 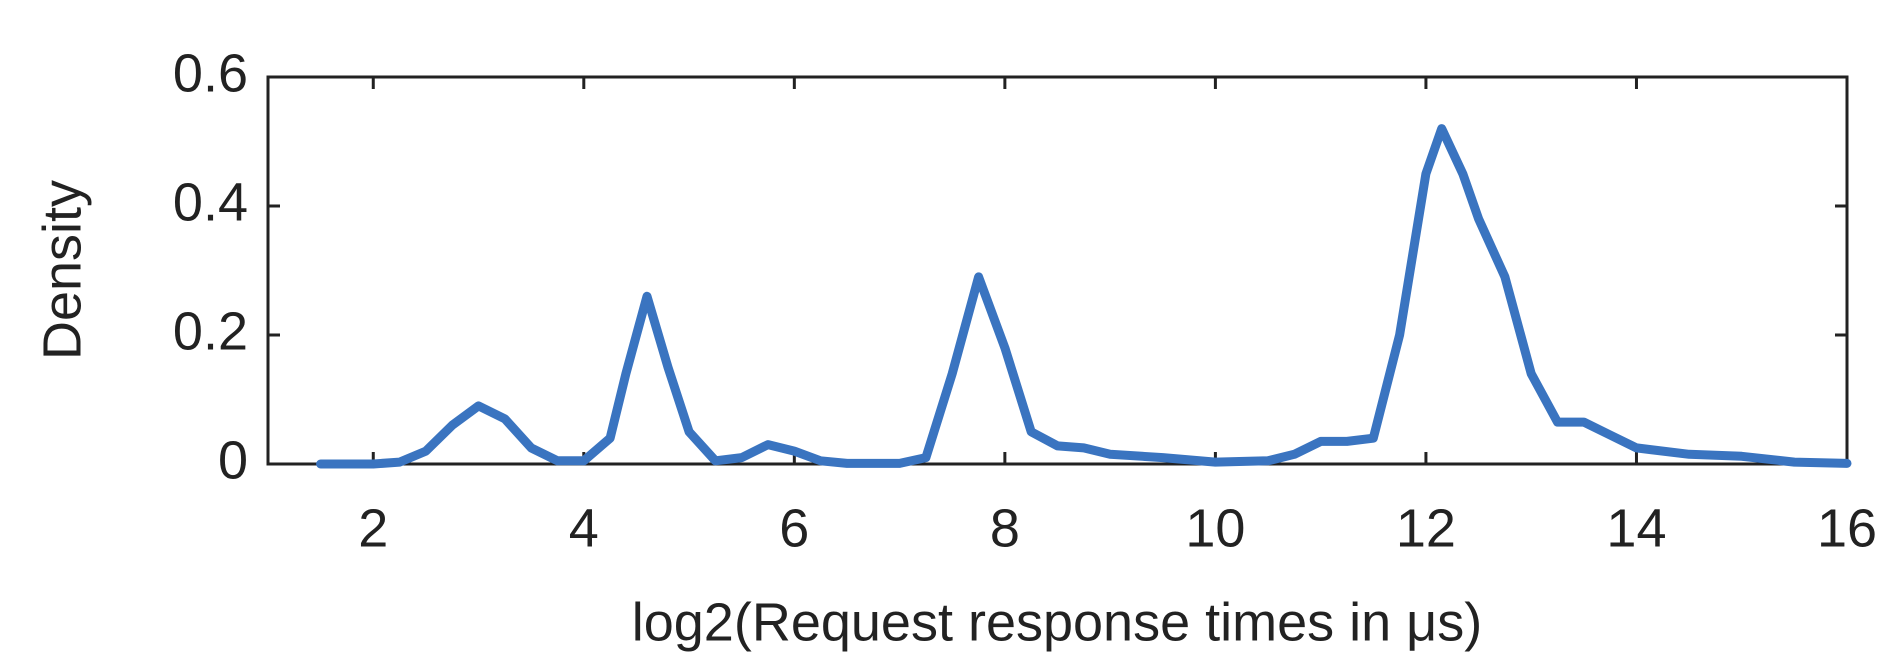 What do you see at coordinates (210, 73) in the screenshot?
I see `y-tick-label: 0.6` at bounding box center [210, 73].